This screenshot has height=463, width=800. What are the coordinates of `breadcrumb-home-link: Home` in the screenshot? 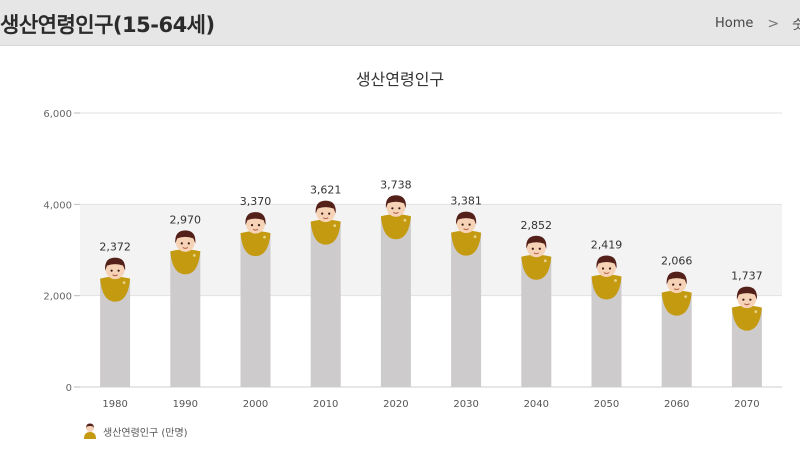 It's located at (734, 23).